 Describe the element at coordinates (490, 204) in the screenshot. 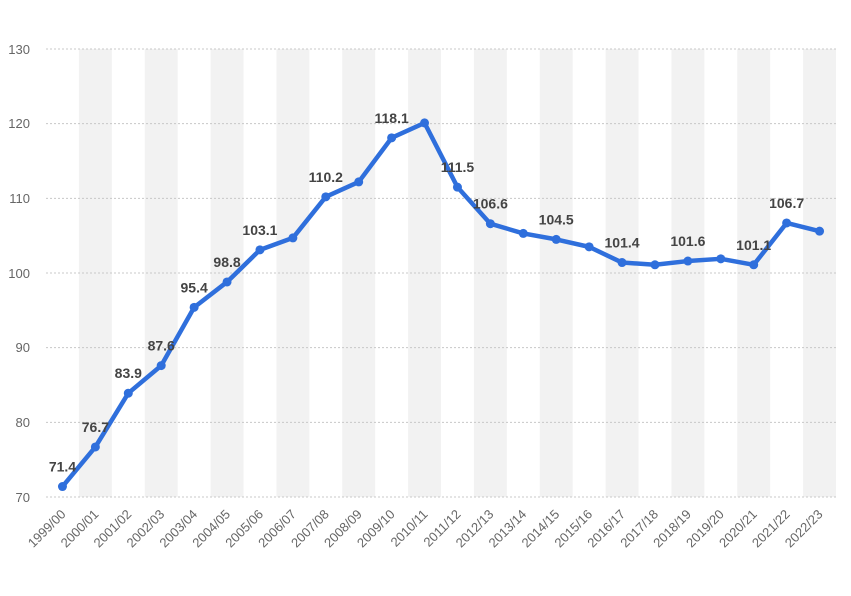

I see `data-label: 106.6` at that location.